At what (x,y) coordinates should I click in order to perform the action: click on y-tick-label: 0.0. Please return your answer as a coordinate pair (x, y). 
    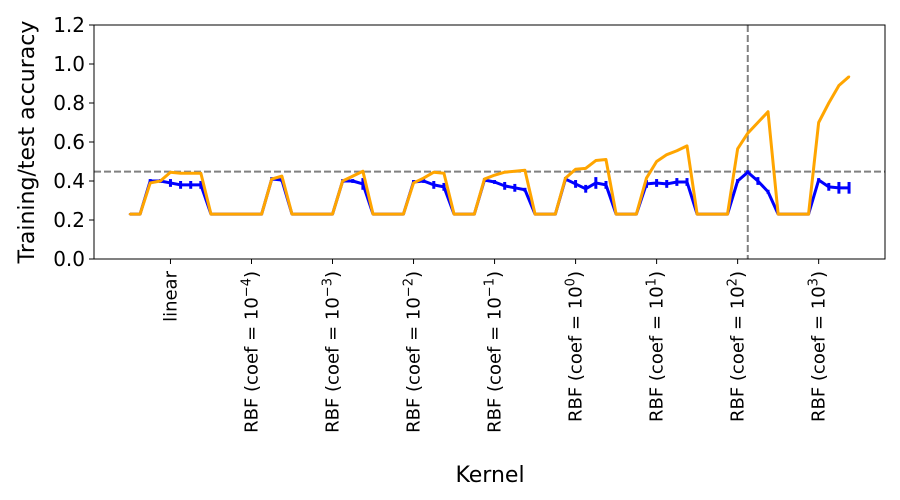
    Looking at the image, I should click on (69, 259).